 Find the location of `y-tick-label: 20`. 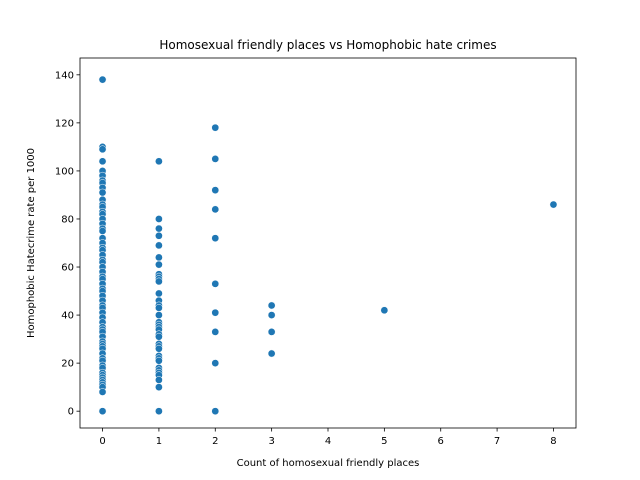

y-tick-label: 20 is located at coordinates (67, 364).